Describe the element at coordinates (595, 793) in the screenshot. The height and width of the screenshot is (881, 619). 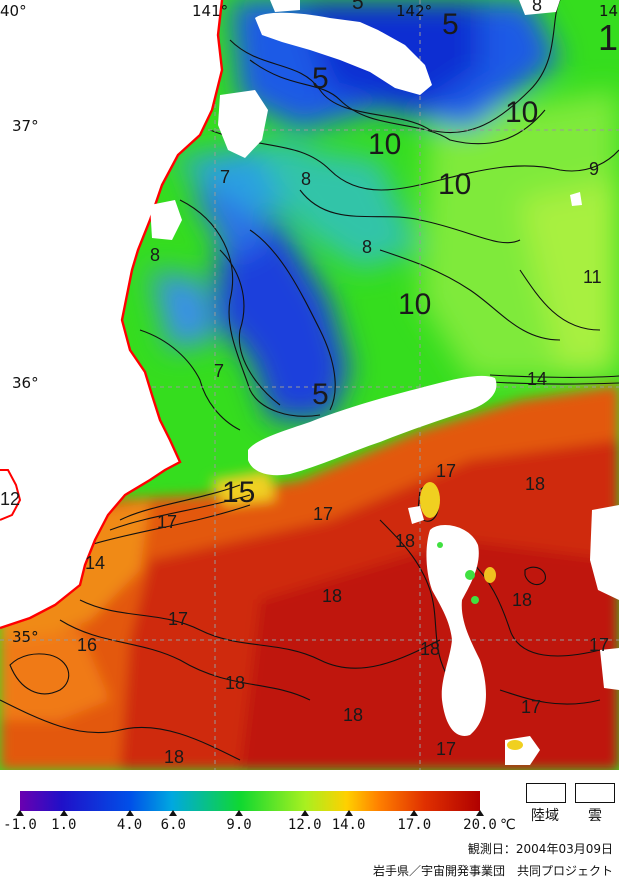
I see `cloud-legend-swatch` at that location.